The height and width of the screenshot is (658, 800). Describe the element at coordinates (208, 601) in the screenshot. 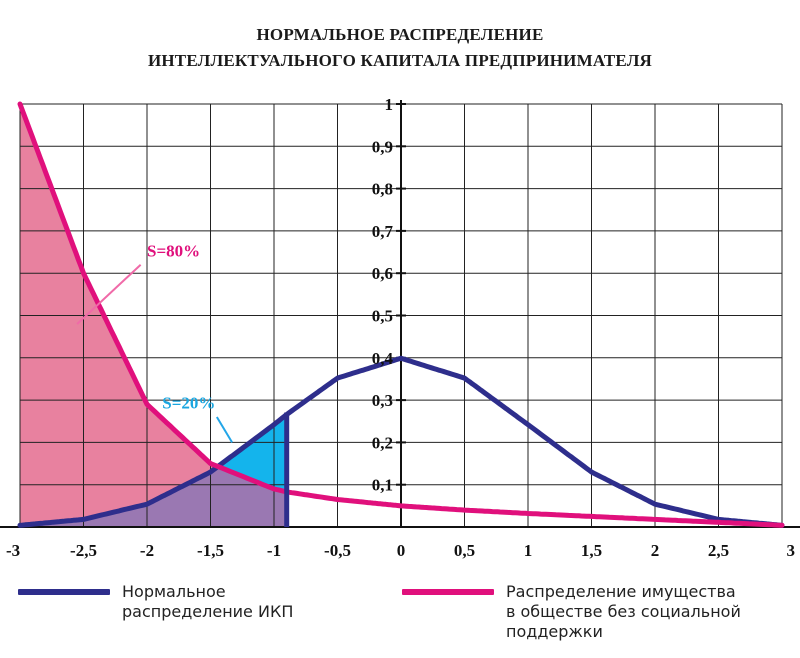

I see `legend-label-normal: Нормальное распределение ИКП` at that location.